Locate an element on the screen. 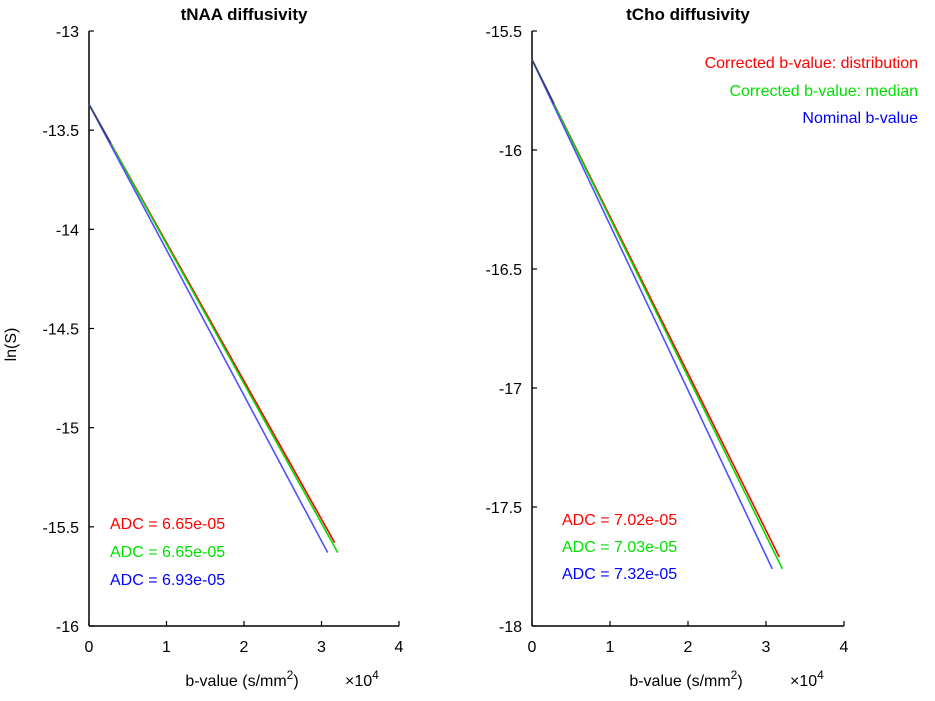 The width and height of the screenshot is (935, 701). adc-annotation: ADC = 7.02e-05 is located at coordinates (619, 520).